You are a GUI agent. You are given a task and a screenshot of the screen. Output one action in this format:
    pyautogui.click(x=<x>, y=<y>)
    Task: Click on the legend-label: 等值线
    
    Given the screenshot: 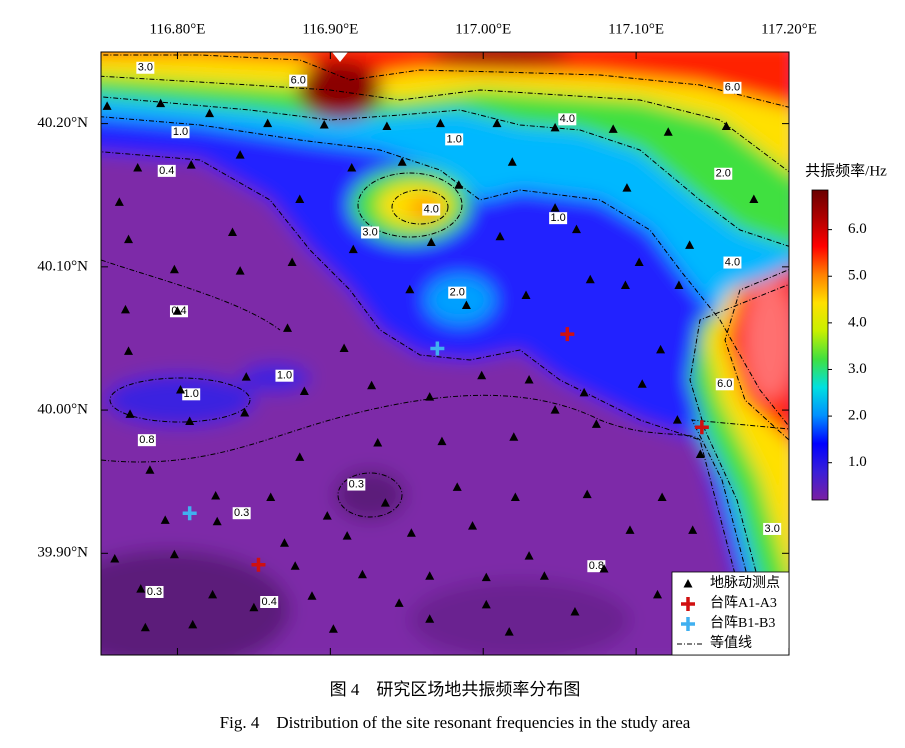 What is the action you would take?
    pyautogui.click(x=731, y=642)
    